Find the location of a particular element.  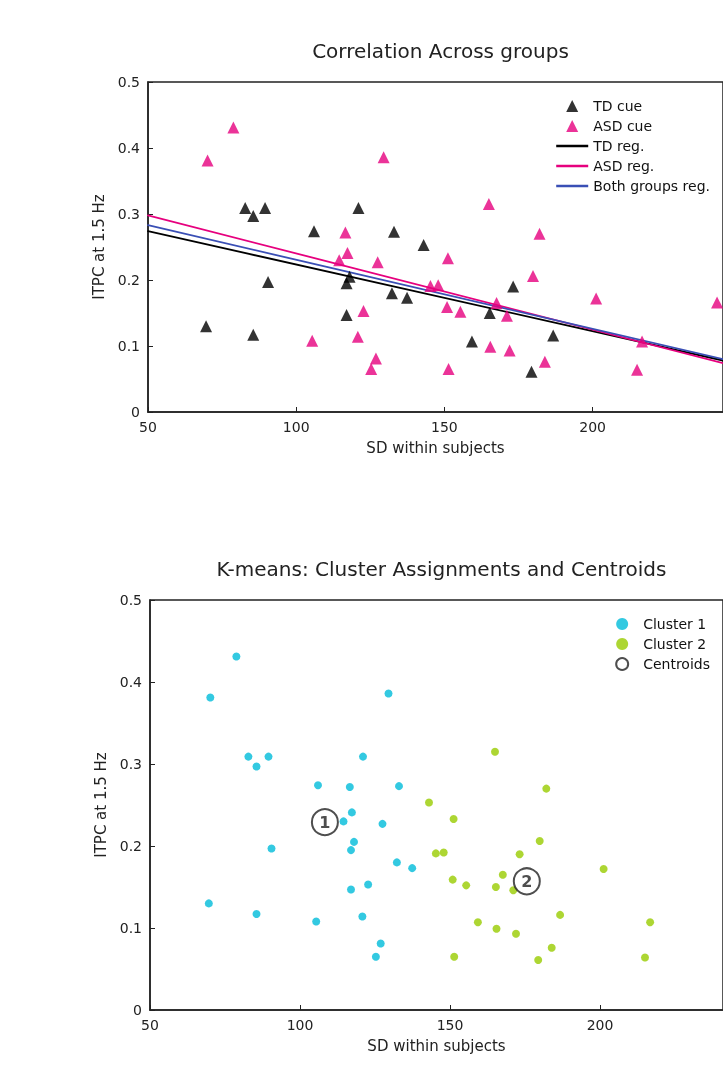

annotation: 1 is located at coordinates (325, 822).